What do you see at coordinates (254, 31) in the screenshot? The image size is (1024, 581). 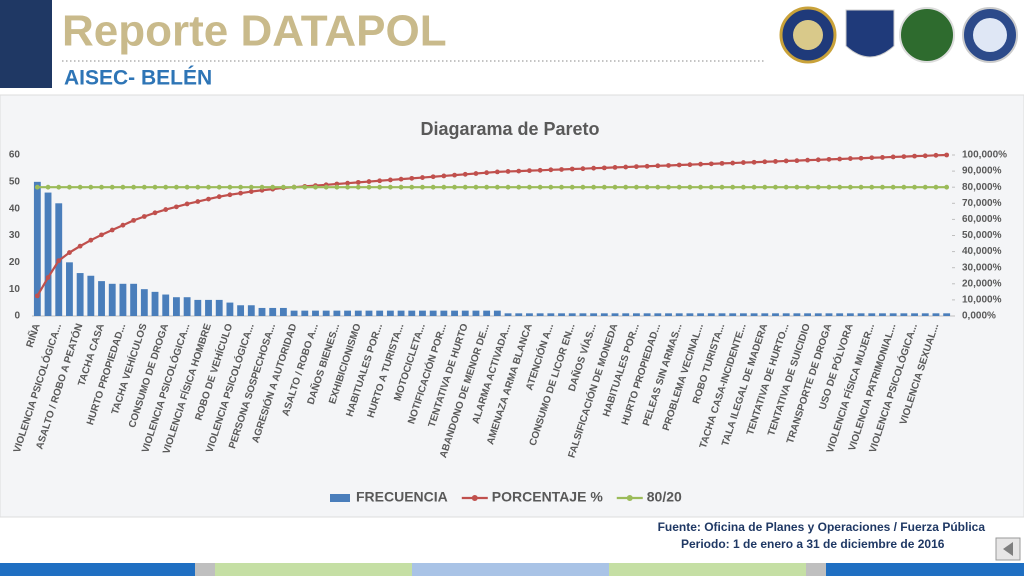 I see `slide-title: Reporte DATAPOL` at bounding box center [254, 31].